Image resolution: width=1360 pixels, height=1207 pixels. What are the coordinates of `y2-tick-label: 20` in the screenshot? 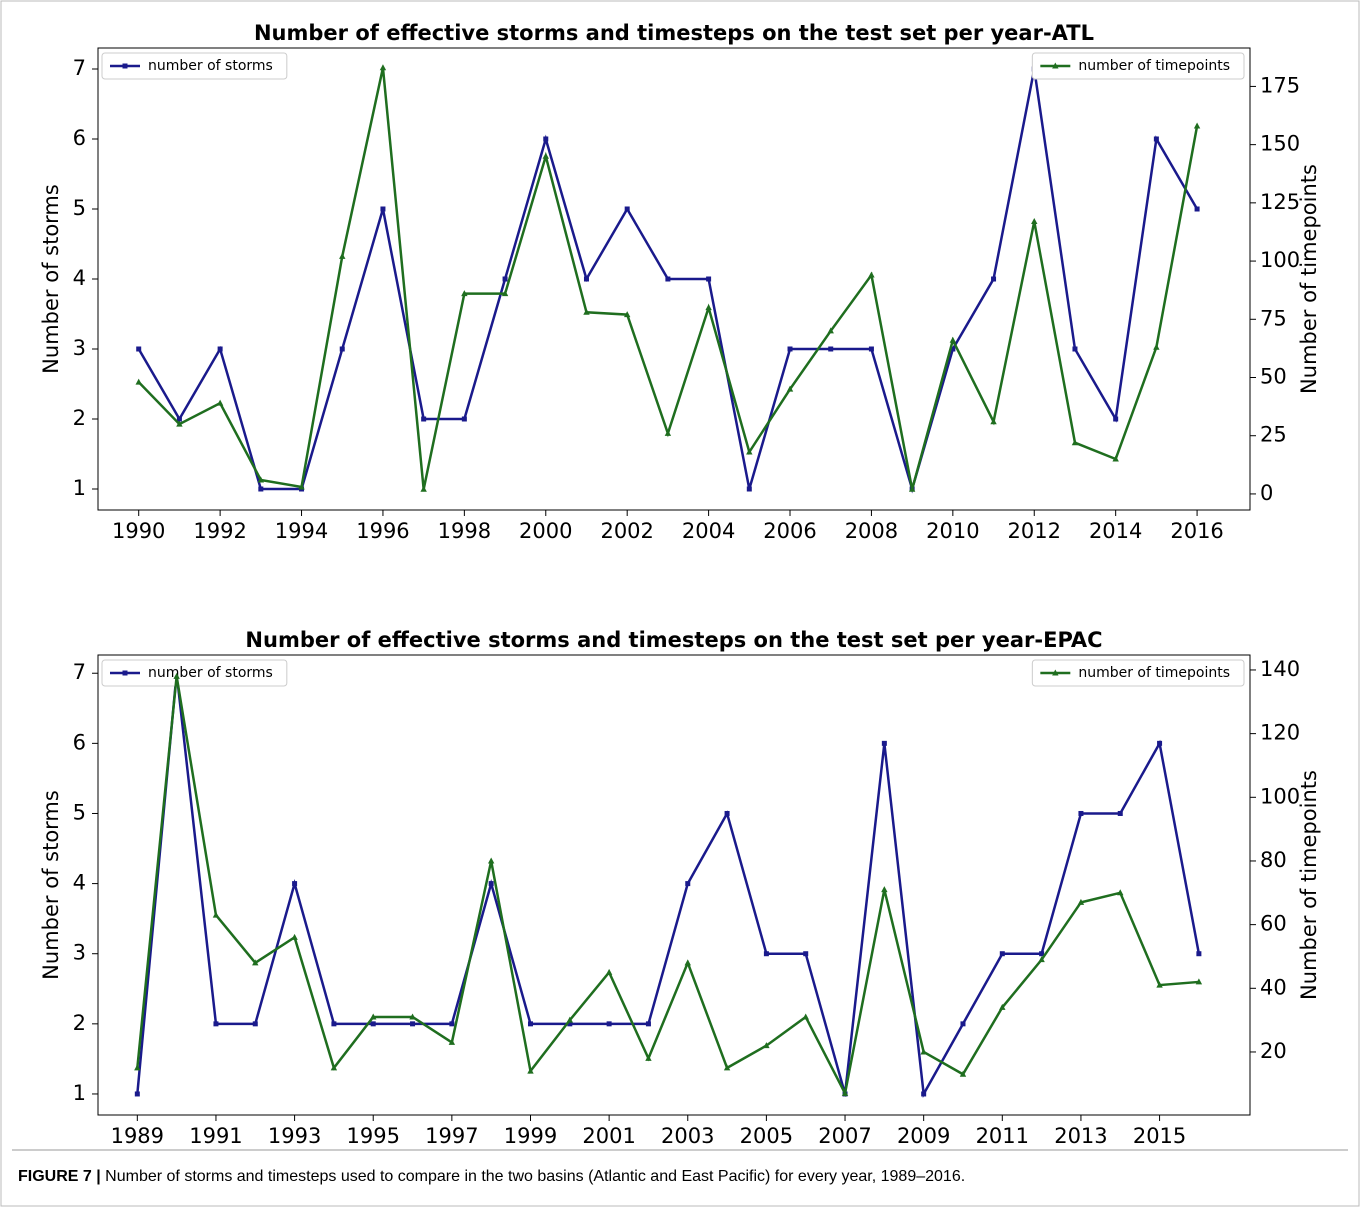 It's located at (1273, 1051).